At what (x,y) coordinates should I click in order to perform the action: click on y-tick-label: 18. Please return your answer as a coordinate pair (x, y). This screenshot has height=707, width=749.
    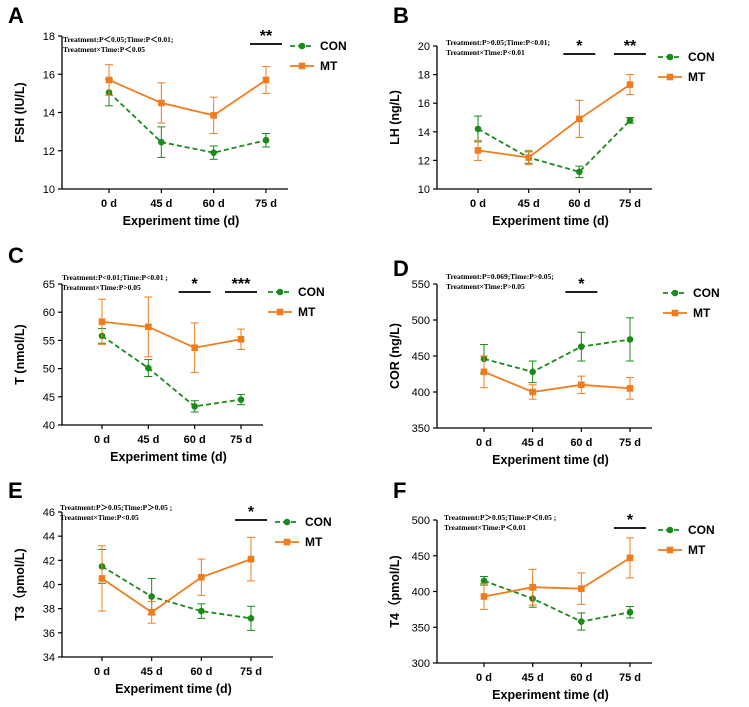
    Looking at the image, I should click on (49, 37).